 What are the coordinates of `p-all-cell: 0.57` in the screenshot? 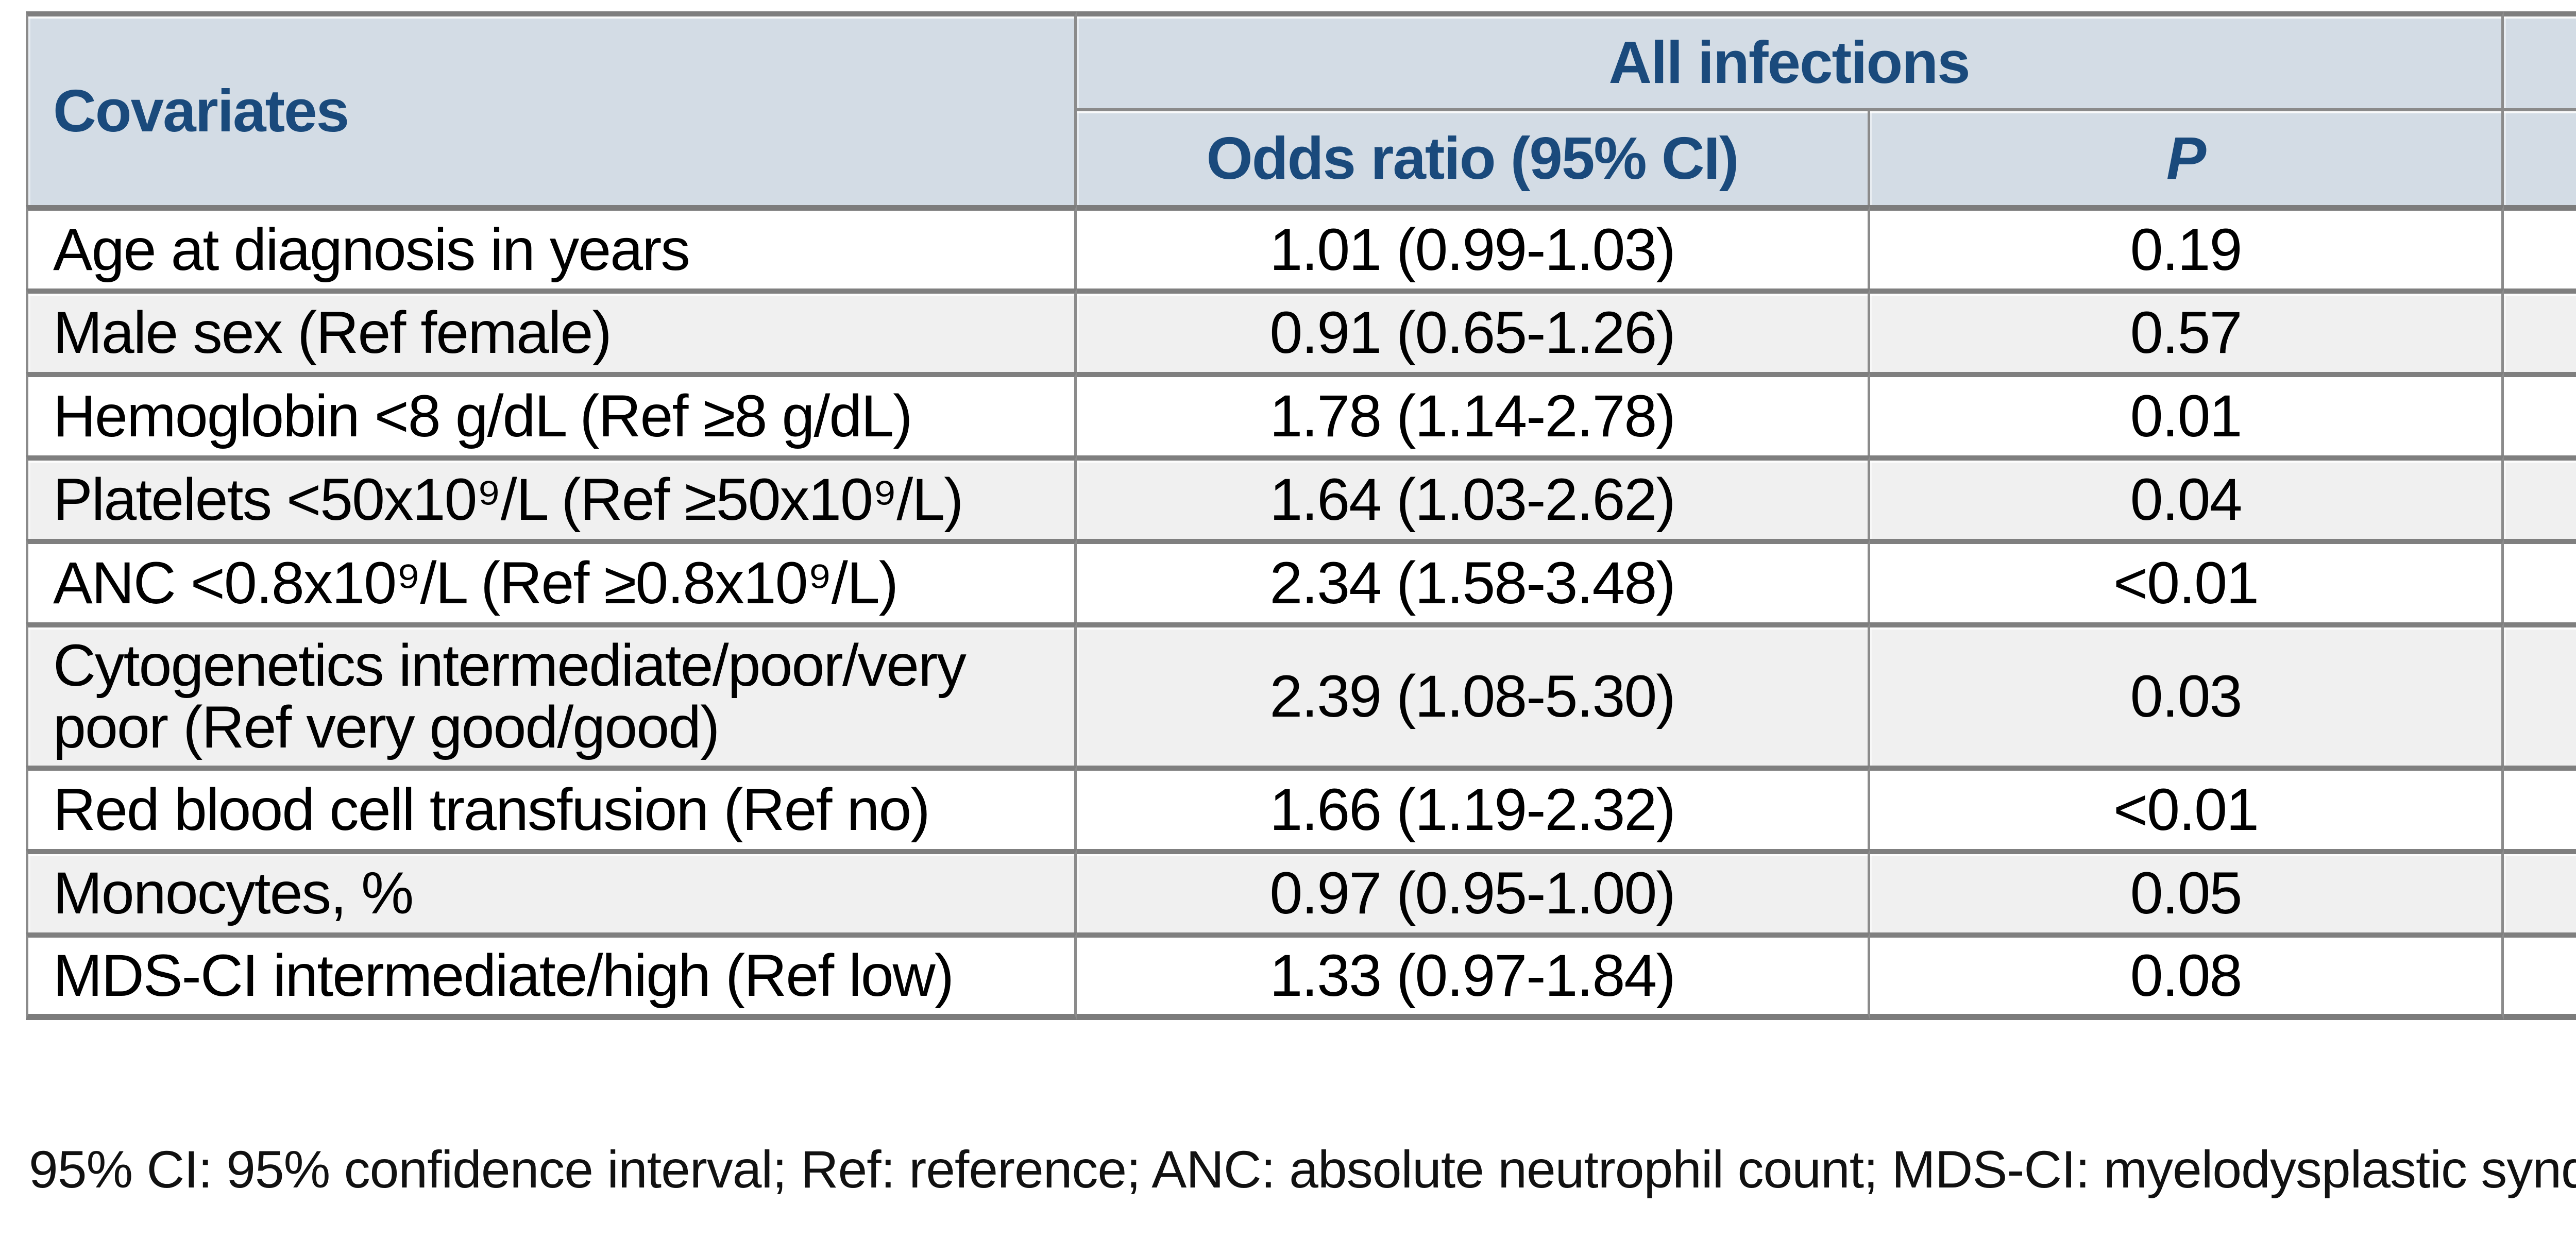 It's located at (2187, 330).